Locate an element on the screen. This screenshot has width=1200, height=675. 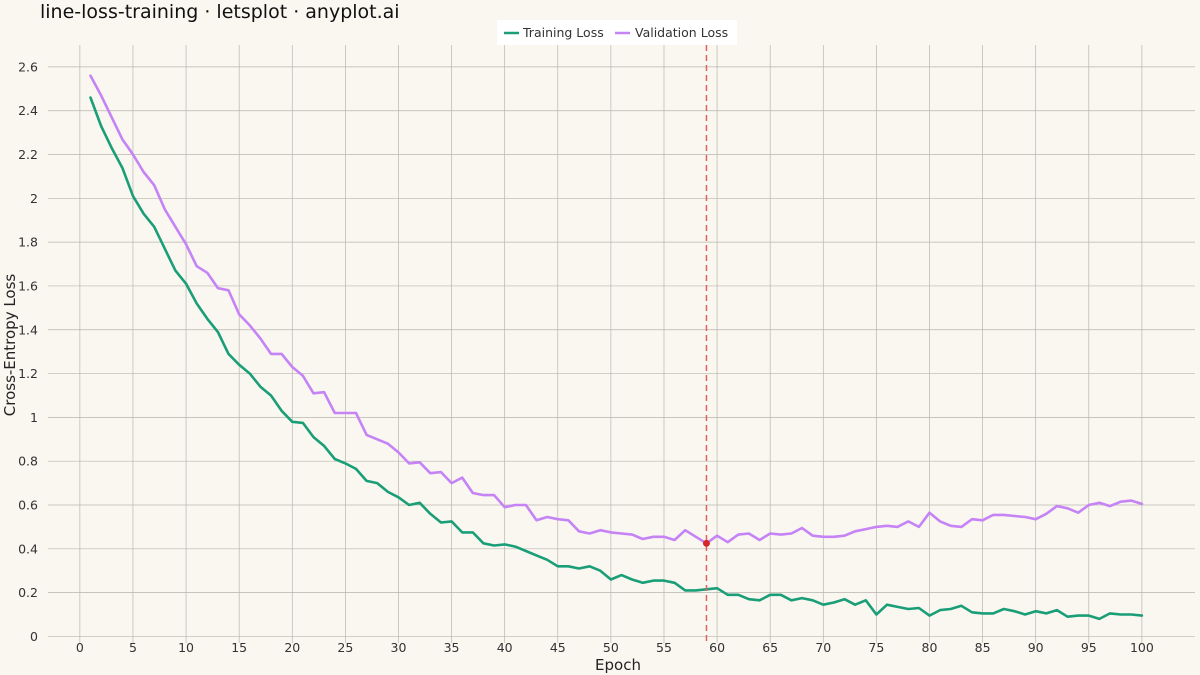
x-tick-label: 0 is located at coordinates (80, 647).